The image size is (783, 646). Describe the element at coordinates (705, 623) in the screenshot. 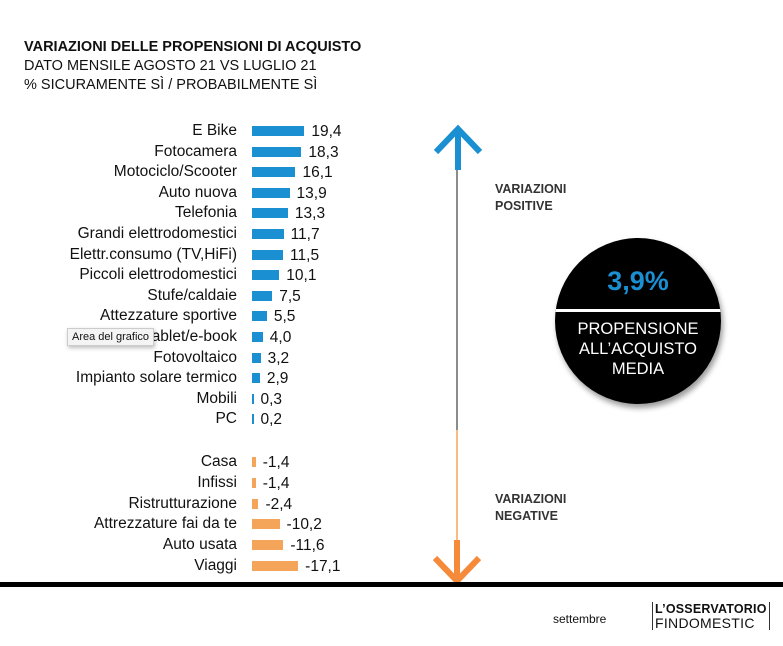

I see `logo-line2: FINDOMESTIC` at that location.